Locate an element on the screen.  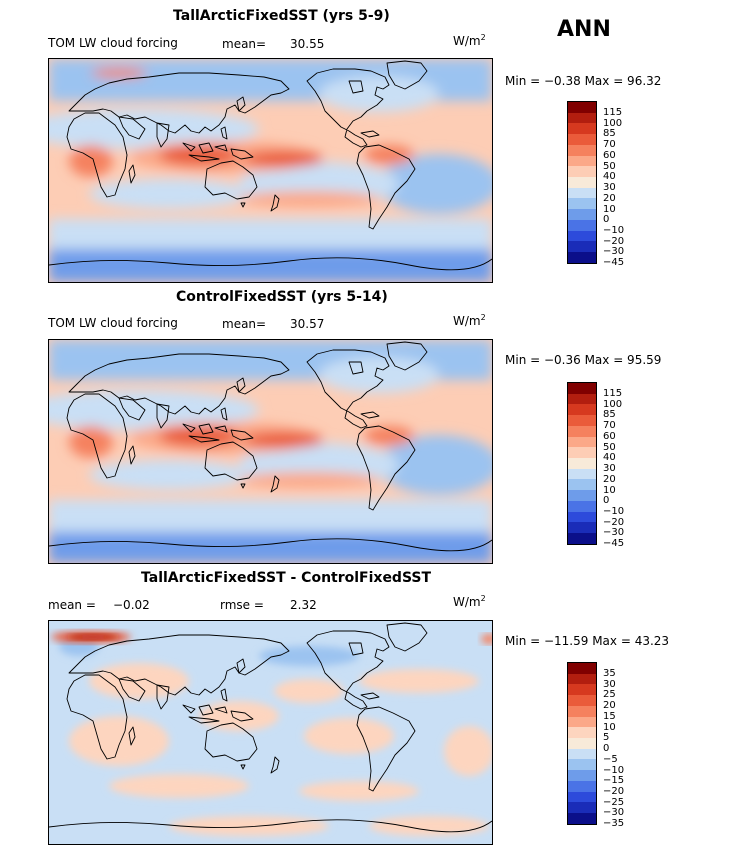
panel2-mean-label: mean= is located at coordinates (244, 324).